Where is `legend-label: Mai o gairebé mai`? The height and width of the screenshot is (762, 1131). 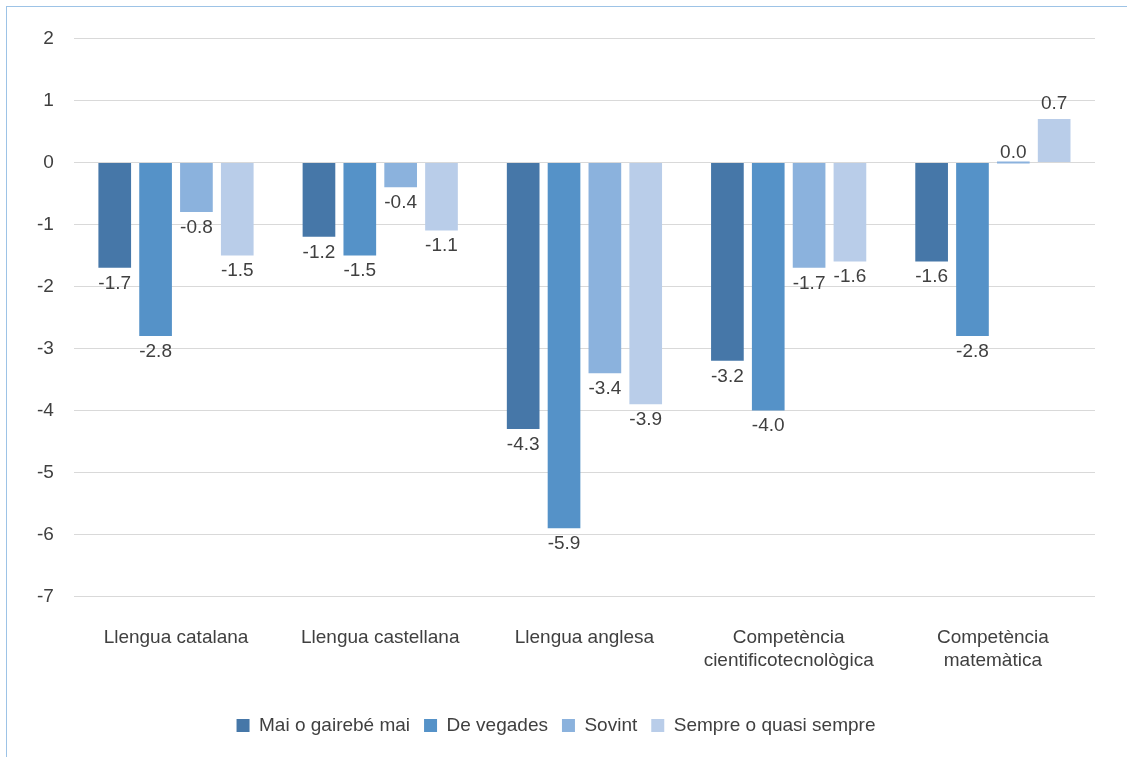
legend-label: Mai o gairebé mai is located at coordinates (335, 724).